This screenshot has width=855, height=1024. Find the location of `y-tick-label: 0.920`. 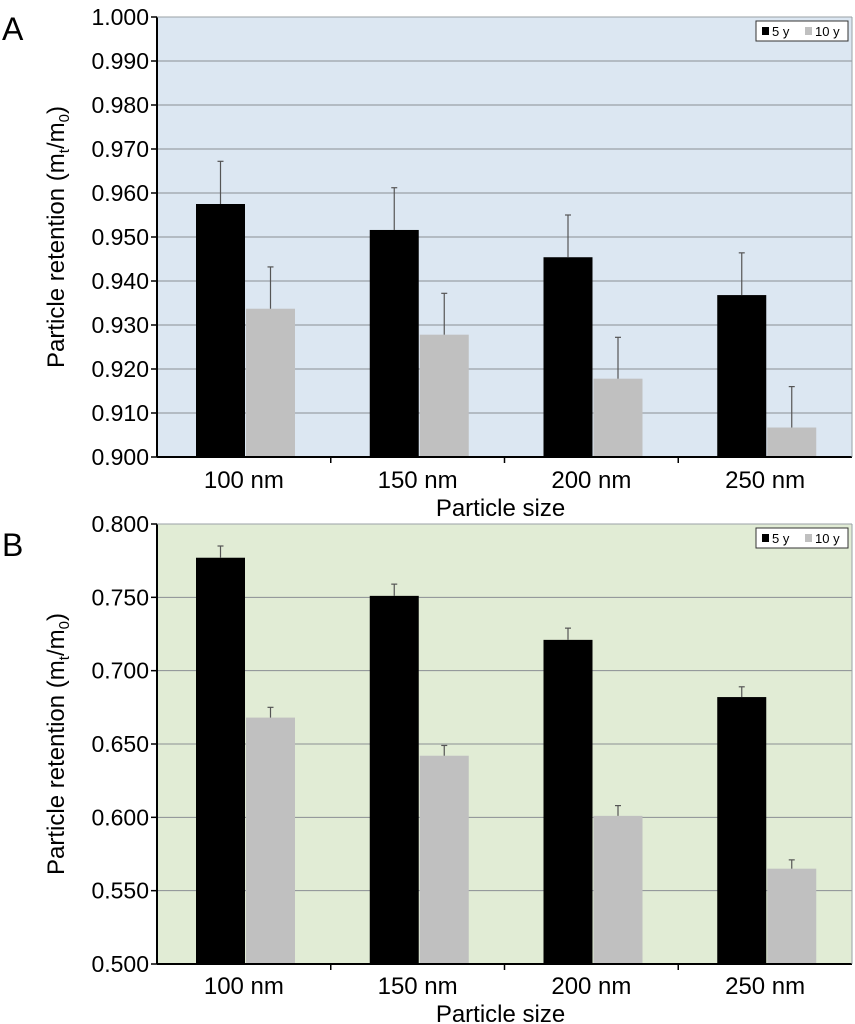

y-tick-label: 0.920 is located at coordinates (120, 369).